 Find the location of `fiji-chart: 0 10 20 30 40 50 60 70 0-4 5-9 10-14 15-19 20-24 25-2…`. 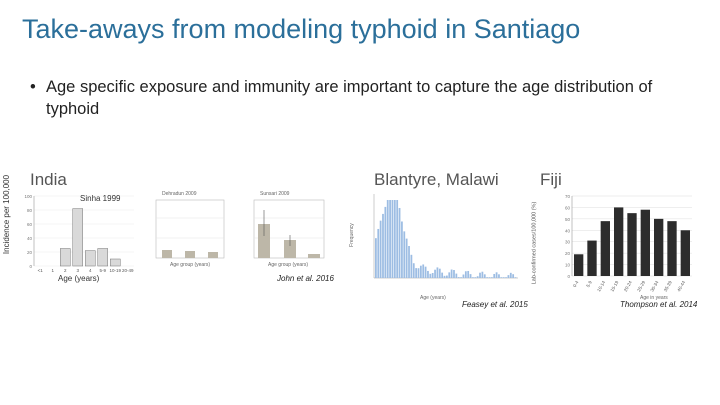

fiji-chart: 0 10 20 30 40 50 60 70 0-4 5-9 10-14 15-19 20-24 25-2… is located at coordinates (628, 243).